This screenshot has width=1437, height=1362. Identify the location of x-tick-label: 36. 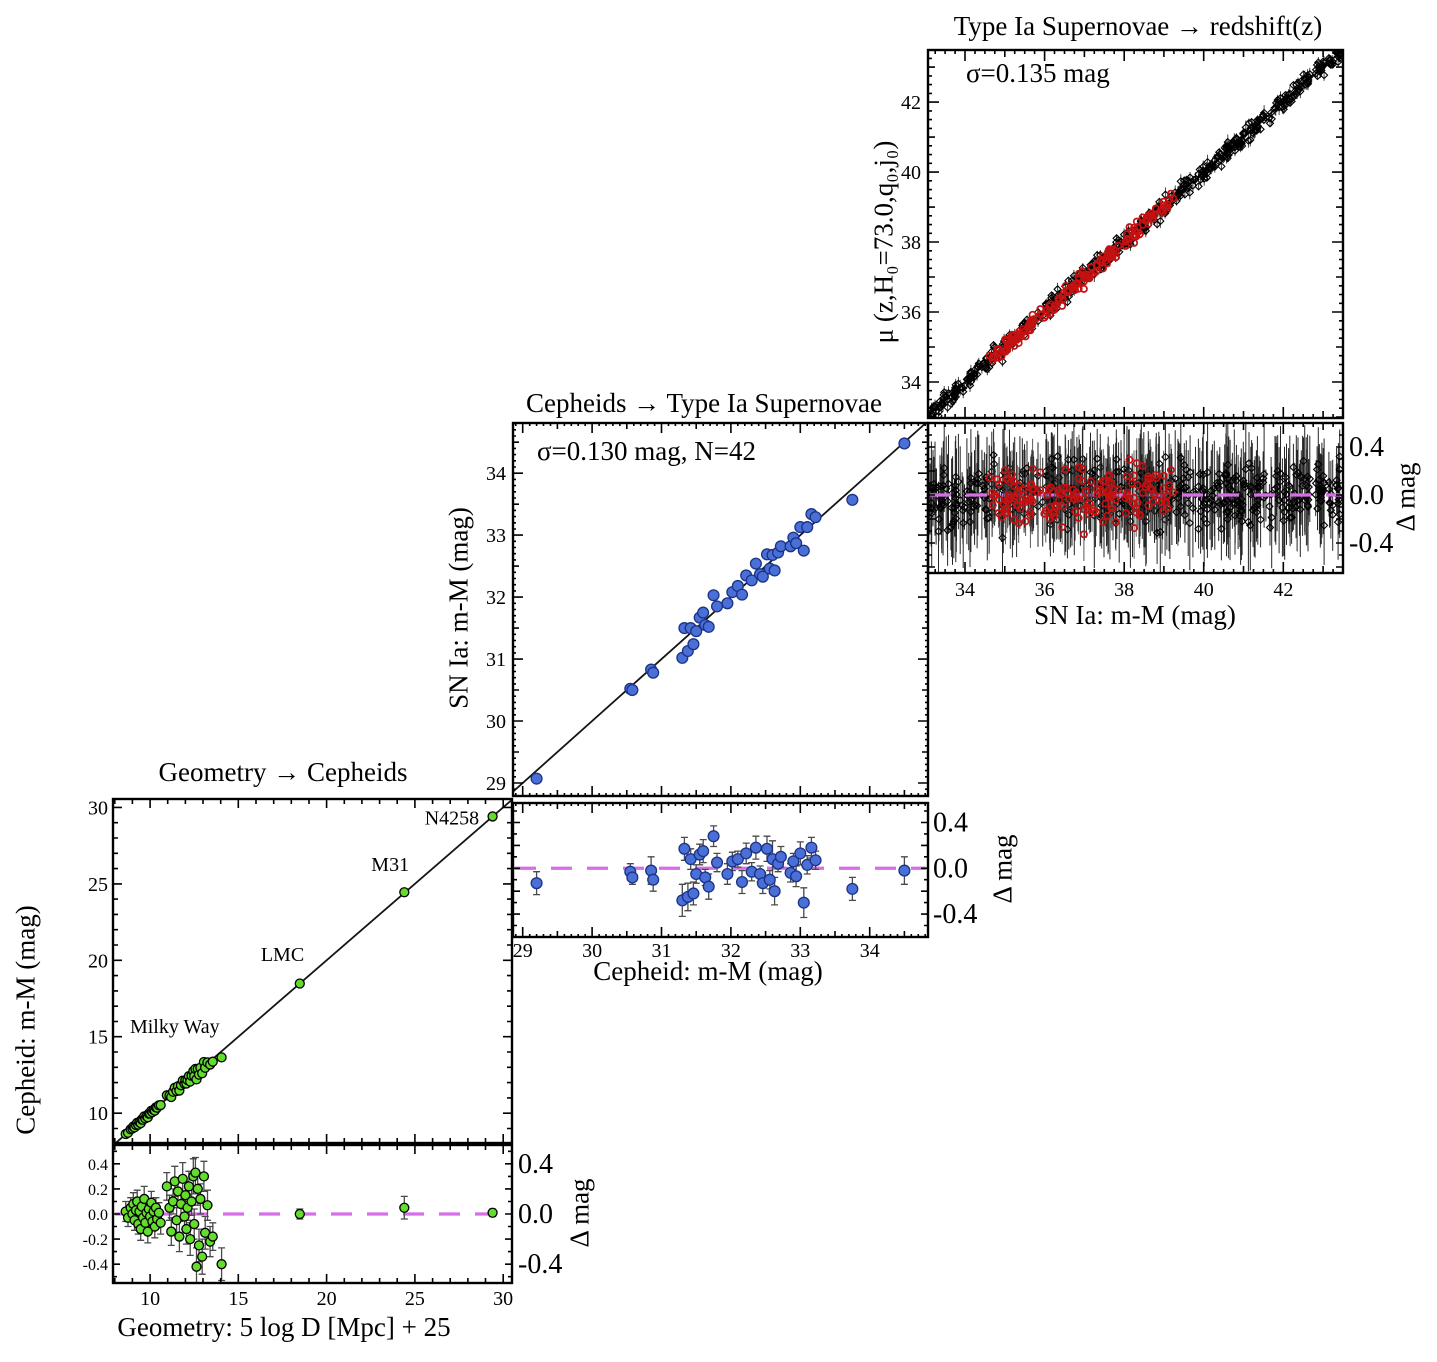
(1045, 590).